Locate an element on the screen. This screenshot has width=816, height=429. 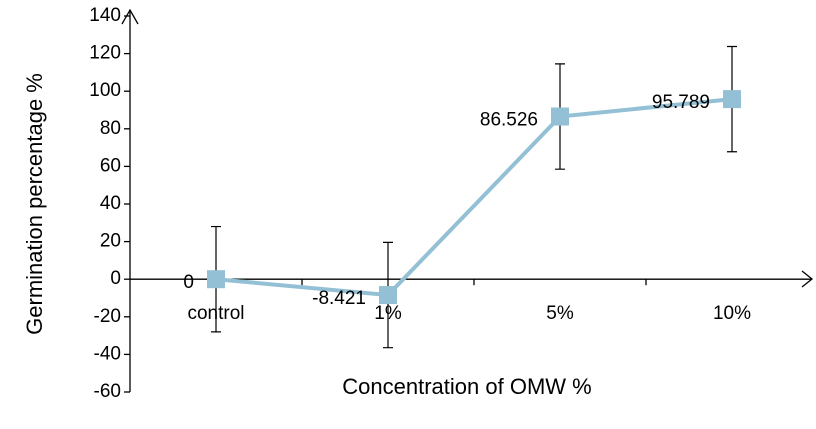
y-tick-label: 40 is located at coordinates (110, 203).